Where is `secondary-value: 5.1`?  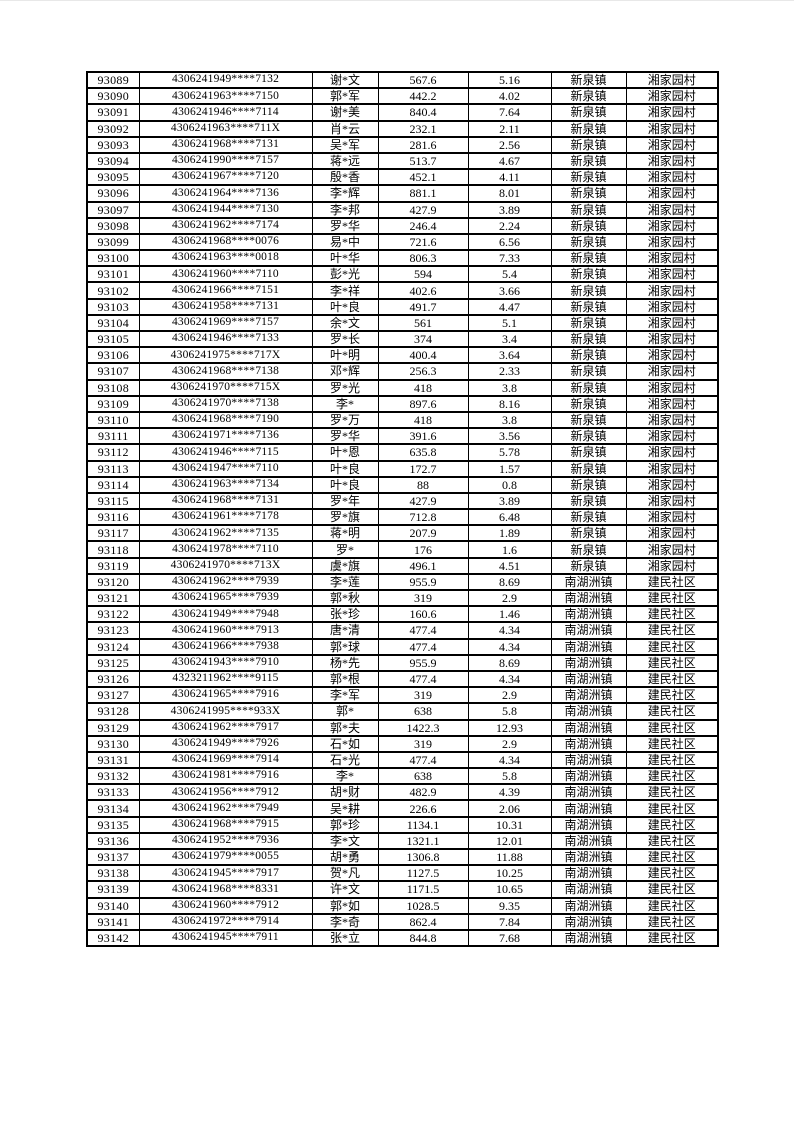 secondary-value: 5.1 is located at coordinates (509, 323).